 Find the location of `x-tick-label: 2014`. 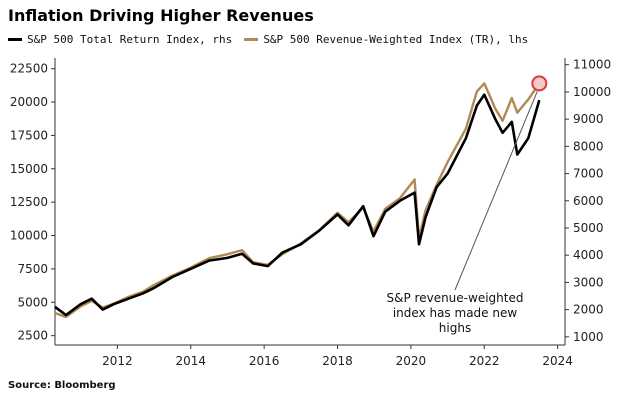

x-tick-label: 2014 is located at coordinates (190, 361).